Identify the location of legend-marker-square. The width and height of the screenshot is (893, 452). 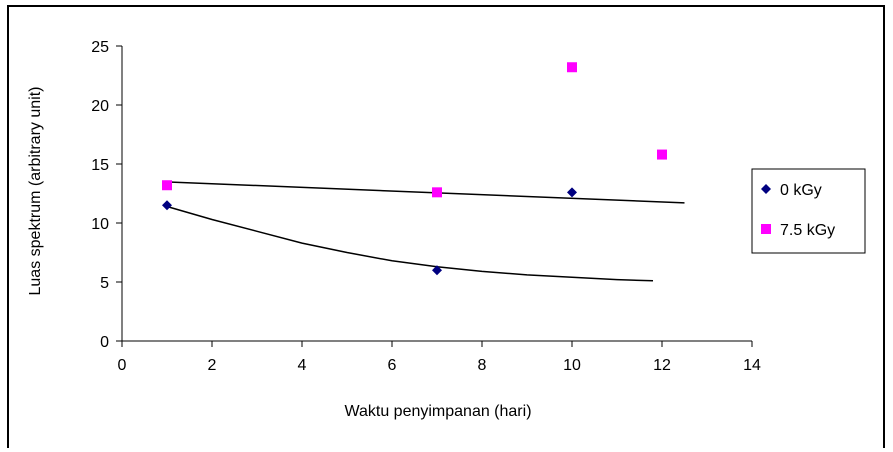
(766, 229).